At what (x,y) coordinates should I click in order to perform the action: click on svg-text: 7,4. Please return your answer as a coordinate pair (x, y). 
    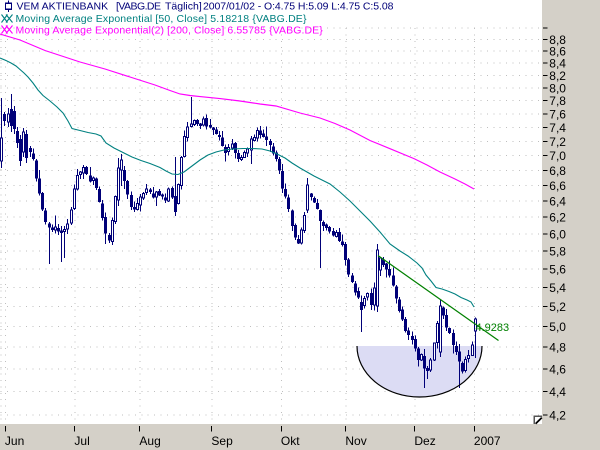
    Looking at the image, I should click on (557, 128).